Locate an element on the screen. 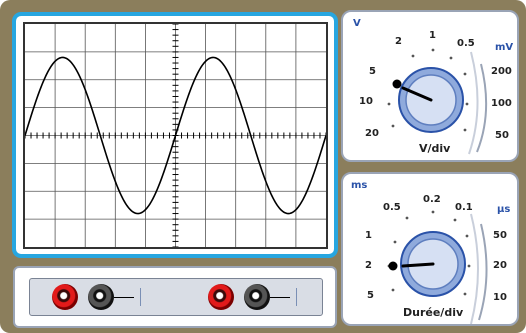  input-panel is located at coordinates (175, 297).